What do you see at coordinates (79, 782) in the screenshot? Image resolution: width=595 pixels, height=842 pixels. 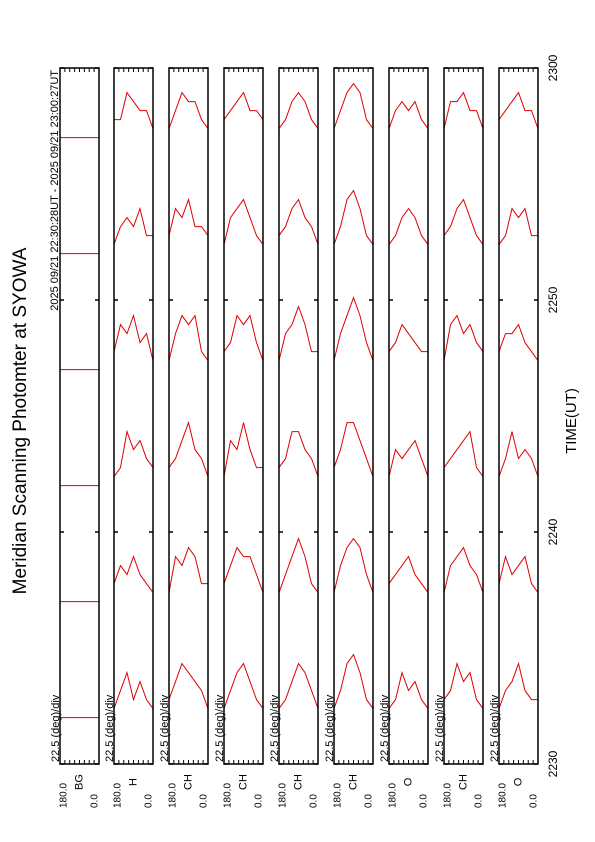 I see `channel-label: BG` at bounding box center [79, 782].